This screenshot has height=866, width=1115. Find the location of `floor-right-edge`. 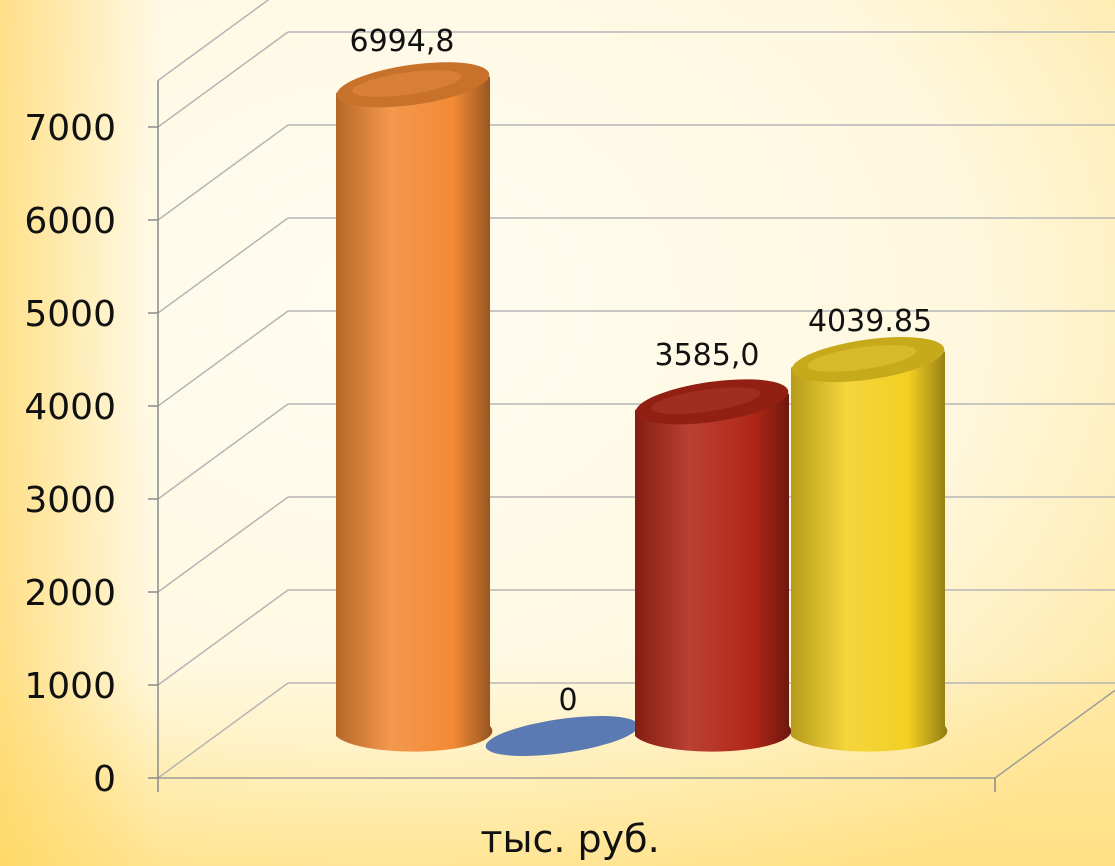

floor-right-edge is located at coordinates (1054, 734).